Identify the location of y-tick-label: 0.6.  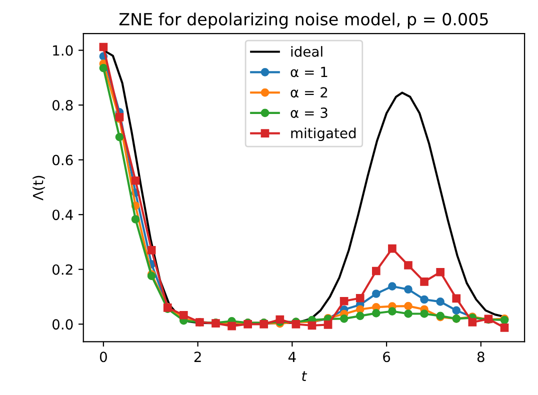
(62, 160).